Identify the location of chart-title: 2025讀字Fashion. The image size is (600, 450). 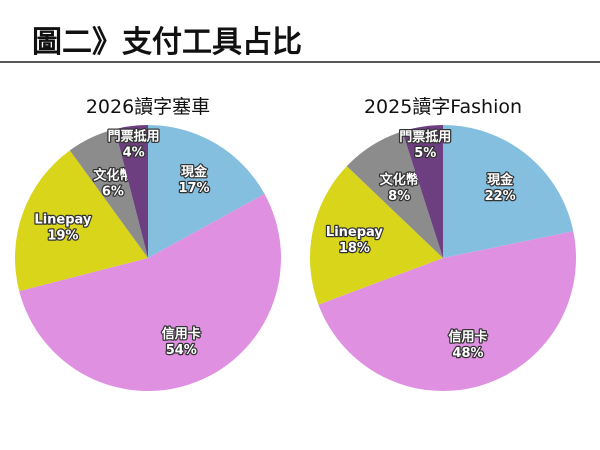
(443, 107).